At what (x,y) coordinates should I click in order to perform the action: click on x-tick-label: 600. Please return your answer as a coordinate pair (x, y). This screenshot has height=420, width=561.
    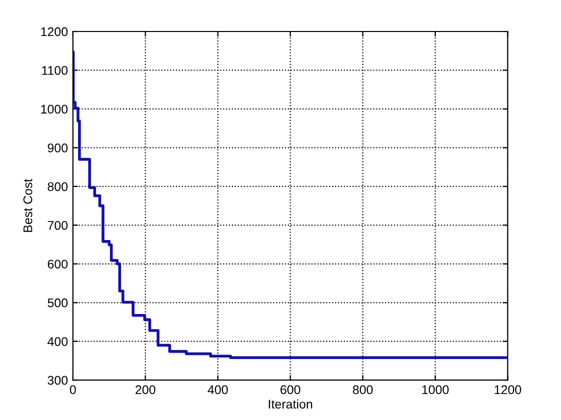
    Looking at the image, I should click on (290, 389).